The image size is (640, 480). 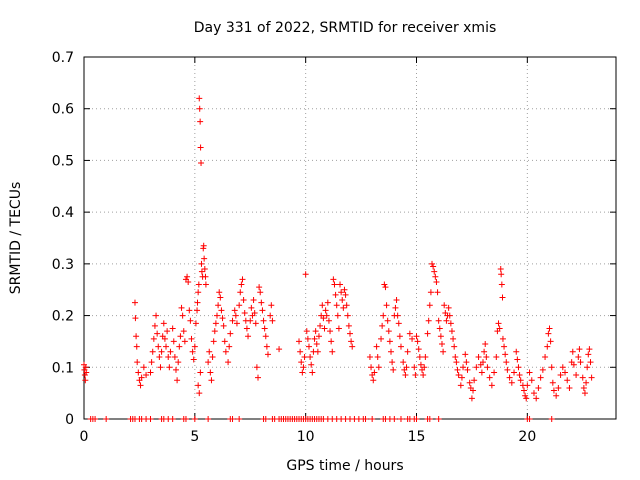 I want to click on x-tick-label: 10, so click(x=306, y=437).